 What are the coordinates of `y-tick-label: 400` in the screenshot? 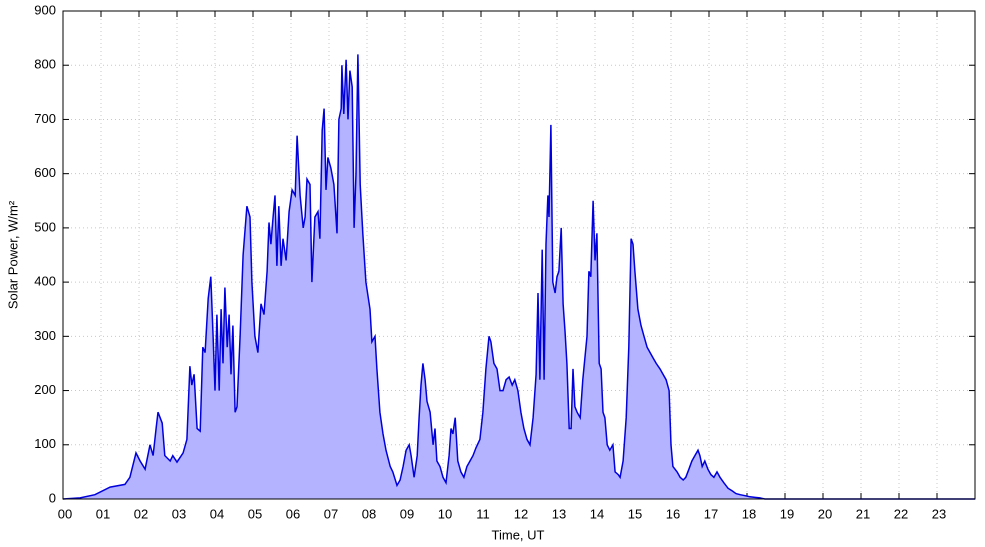 It's located at (45, 281).